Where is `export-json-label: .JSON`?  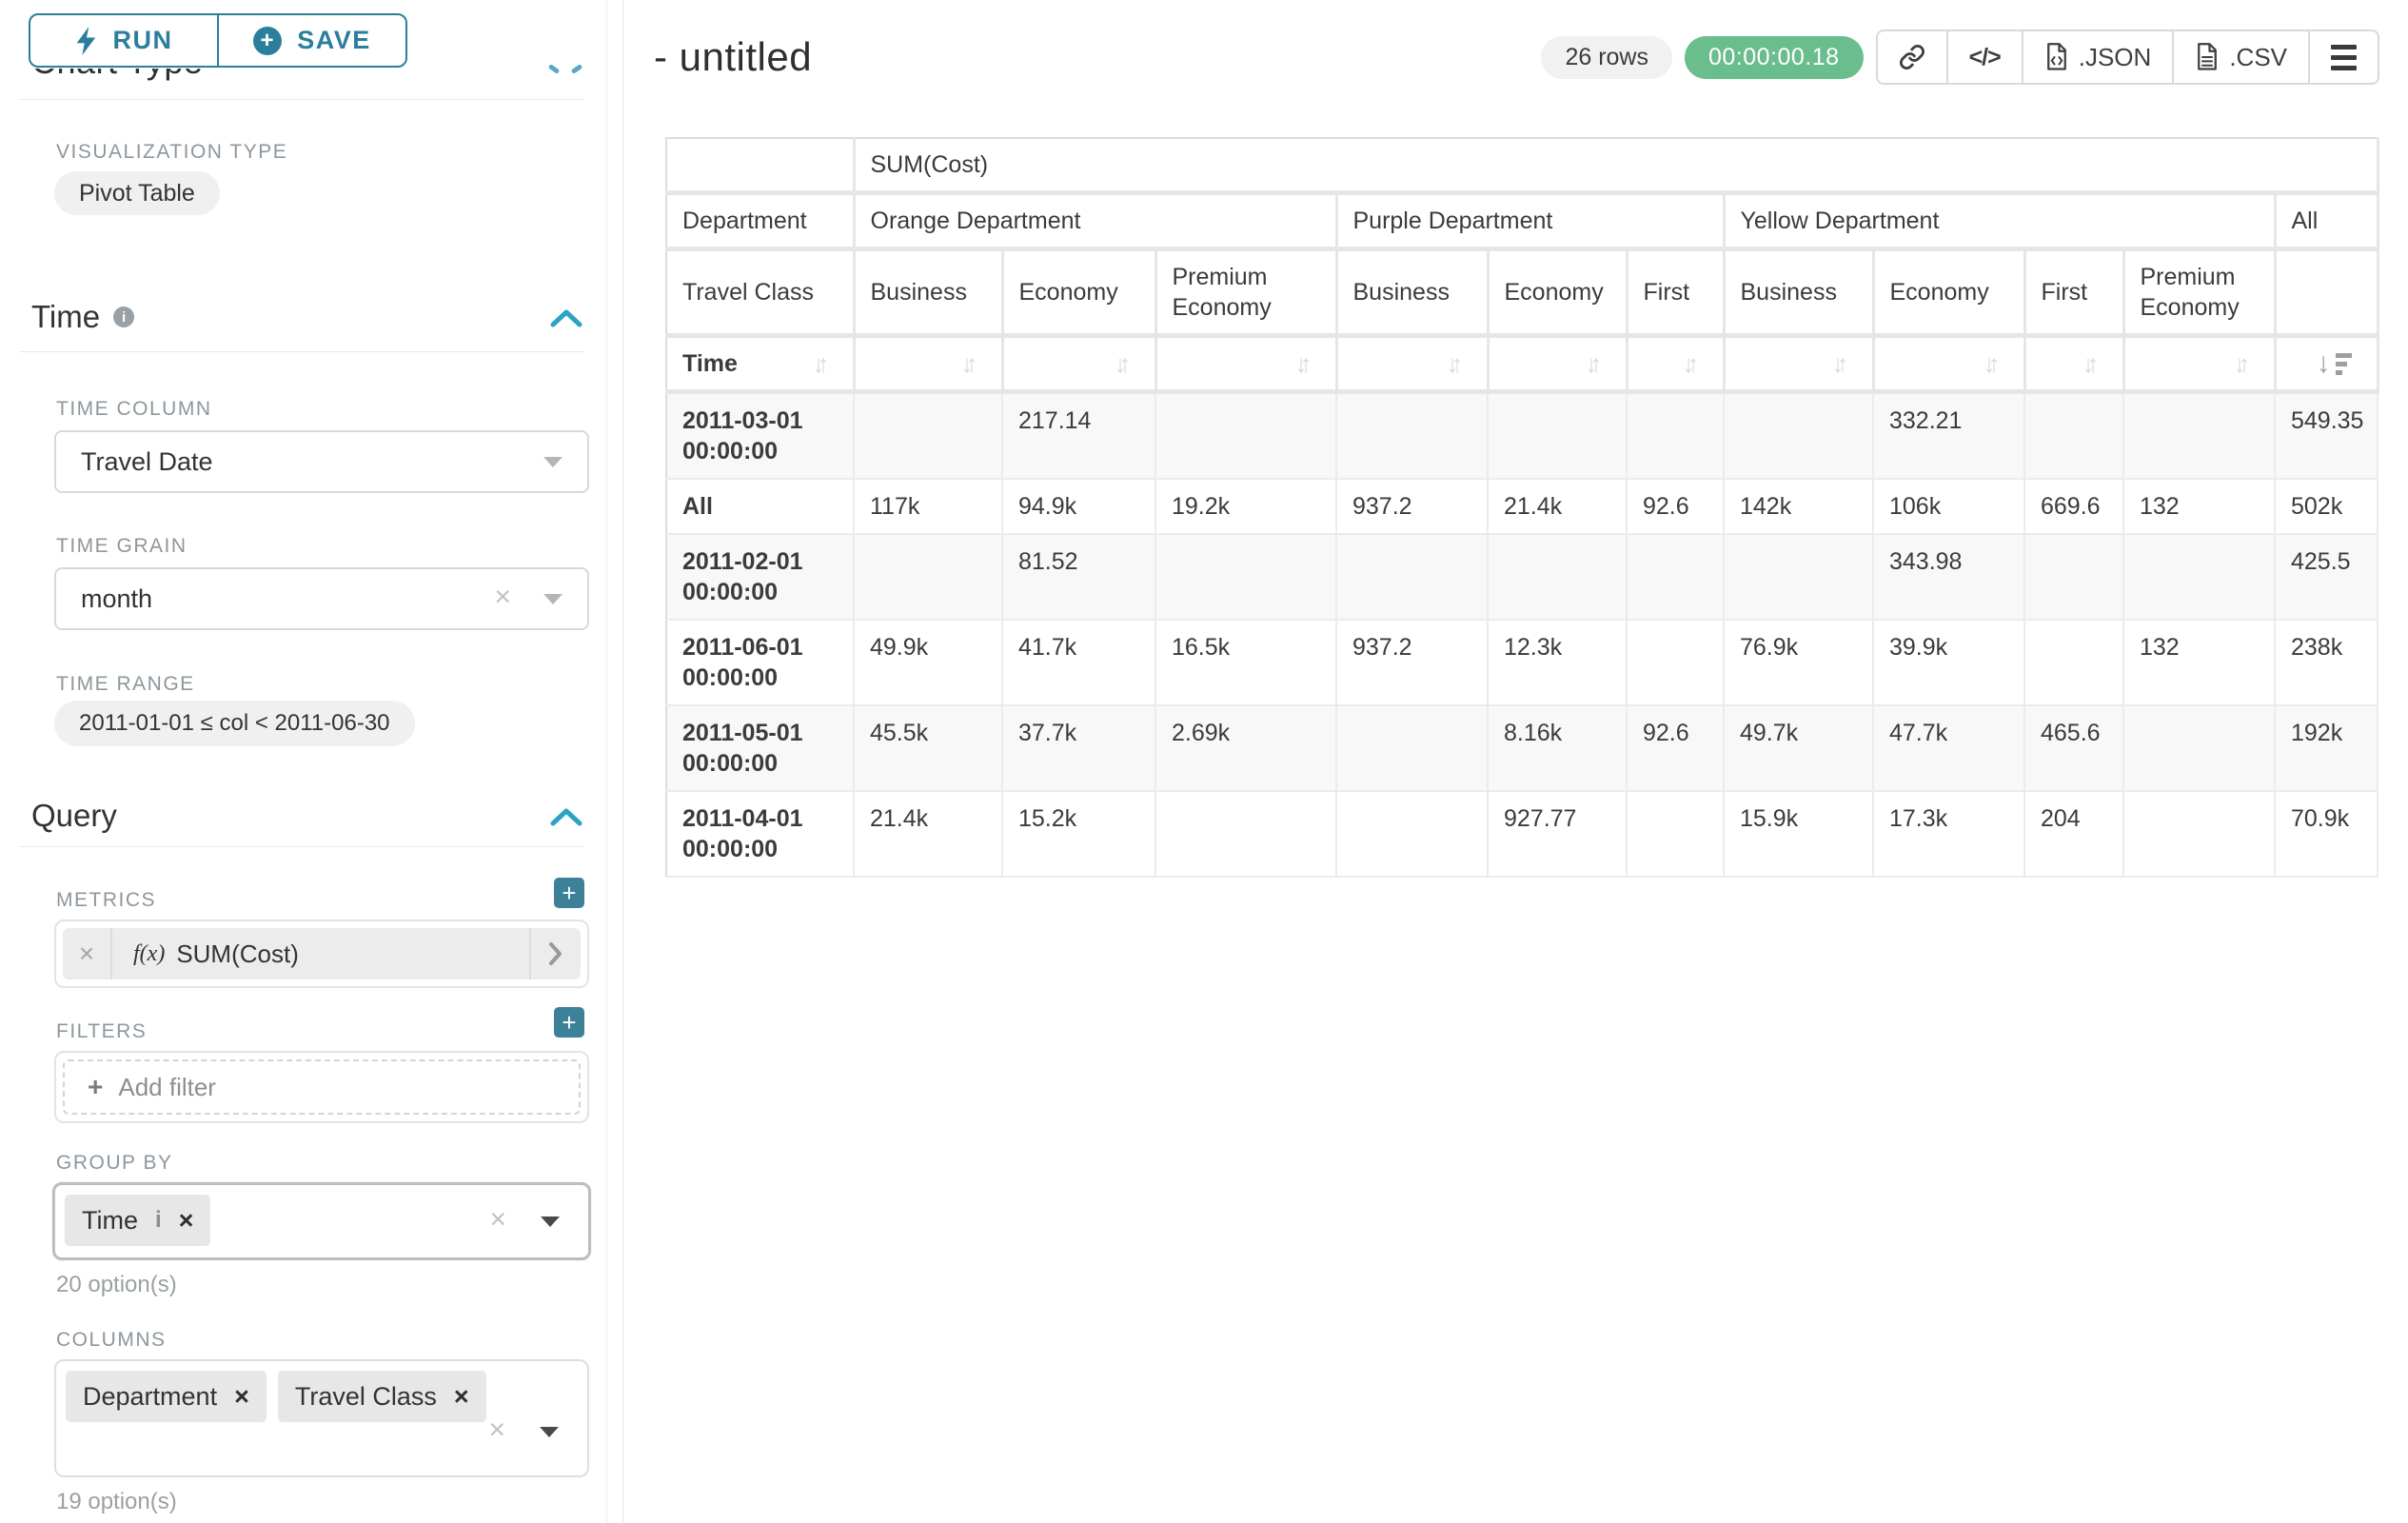 export-json-label: .JSON is located at coordinates (2115, 57).